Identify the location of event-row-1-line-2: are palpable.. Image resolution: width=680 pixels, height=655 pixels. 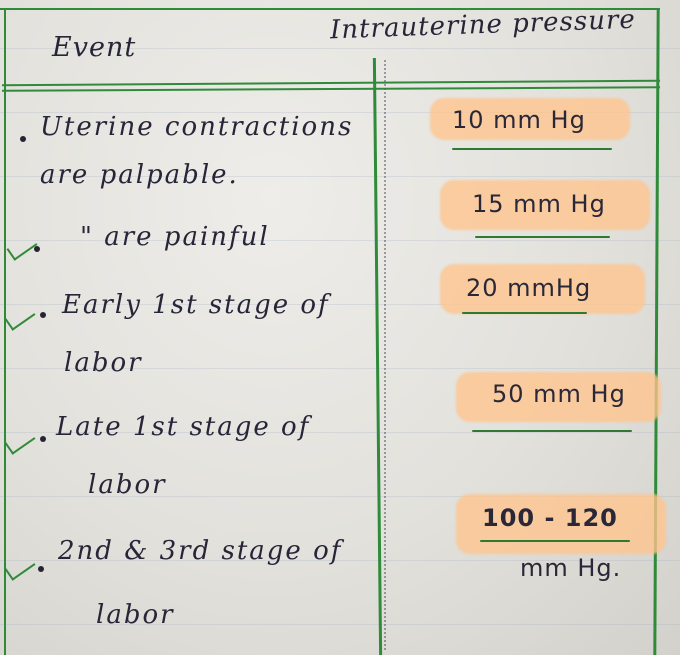
(139, 175).